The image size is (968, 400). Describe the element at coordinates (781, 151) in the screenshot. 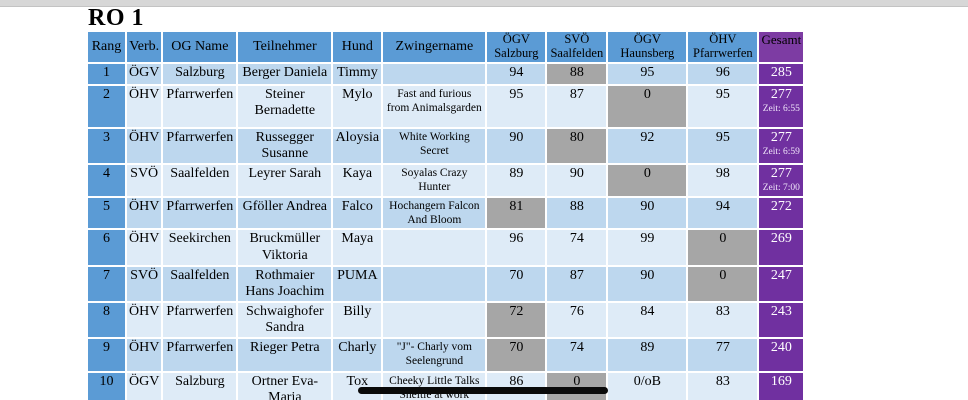

I see `zeit-label: Zeit: 6:59` at that location.